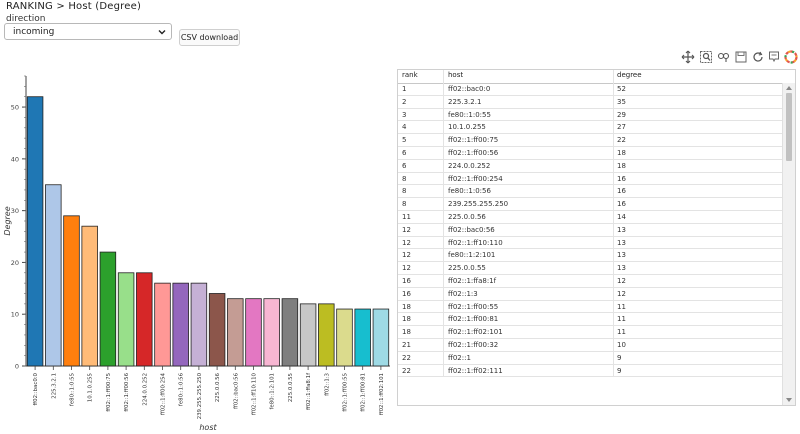 This screenshot has height=434, width=800. I want to click on csv-download-button: CSV download, so click(209, 37).